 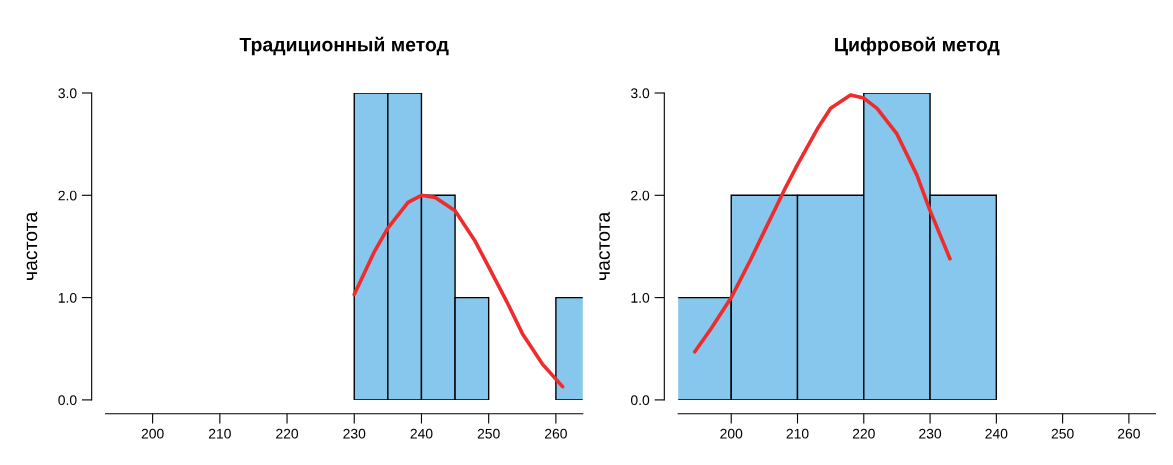 What do you see at coordinates (917, 46) in the screenshot?
I see `chart-title: Цифровой метод` at bounding box center [917, 46].